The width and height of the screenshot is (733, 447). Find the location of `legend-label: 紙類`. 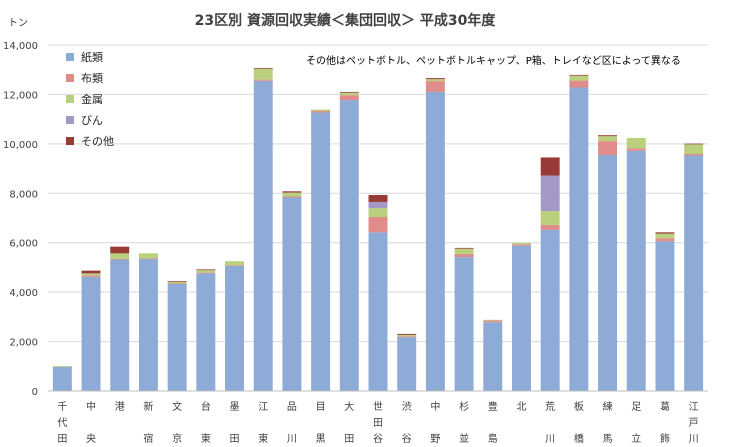

legend-label: 紙類 is located at coordinates (92, 57).